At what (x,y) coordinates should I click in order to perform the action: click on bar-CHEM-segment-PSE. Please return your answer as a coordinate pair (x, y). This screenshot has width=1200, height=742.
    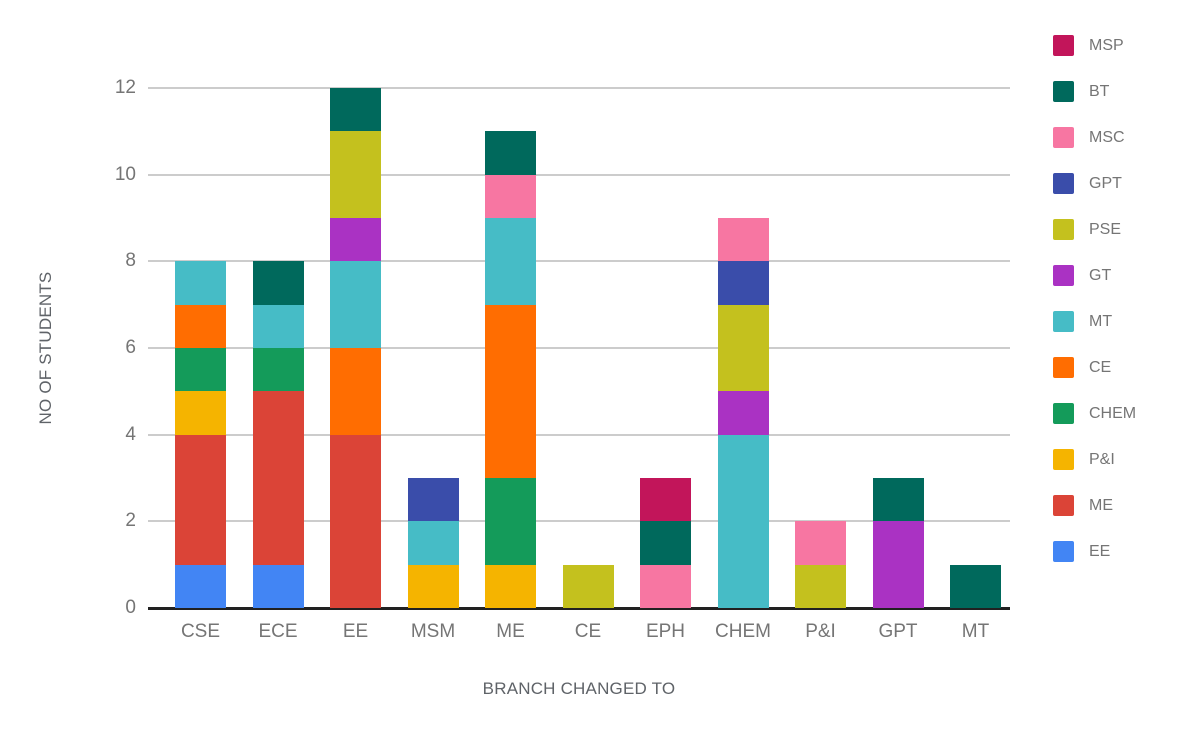
    Looking at the image, I should click on (743, 348).